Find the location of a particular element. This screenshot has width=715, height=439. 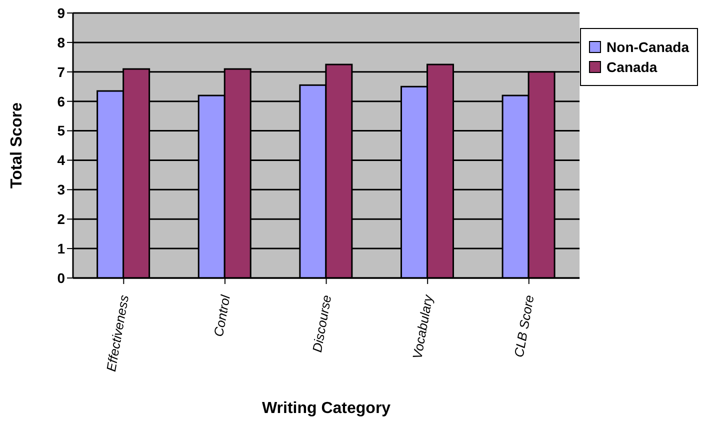

y-tick-label: 0 is located at coordinates (61, 278).